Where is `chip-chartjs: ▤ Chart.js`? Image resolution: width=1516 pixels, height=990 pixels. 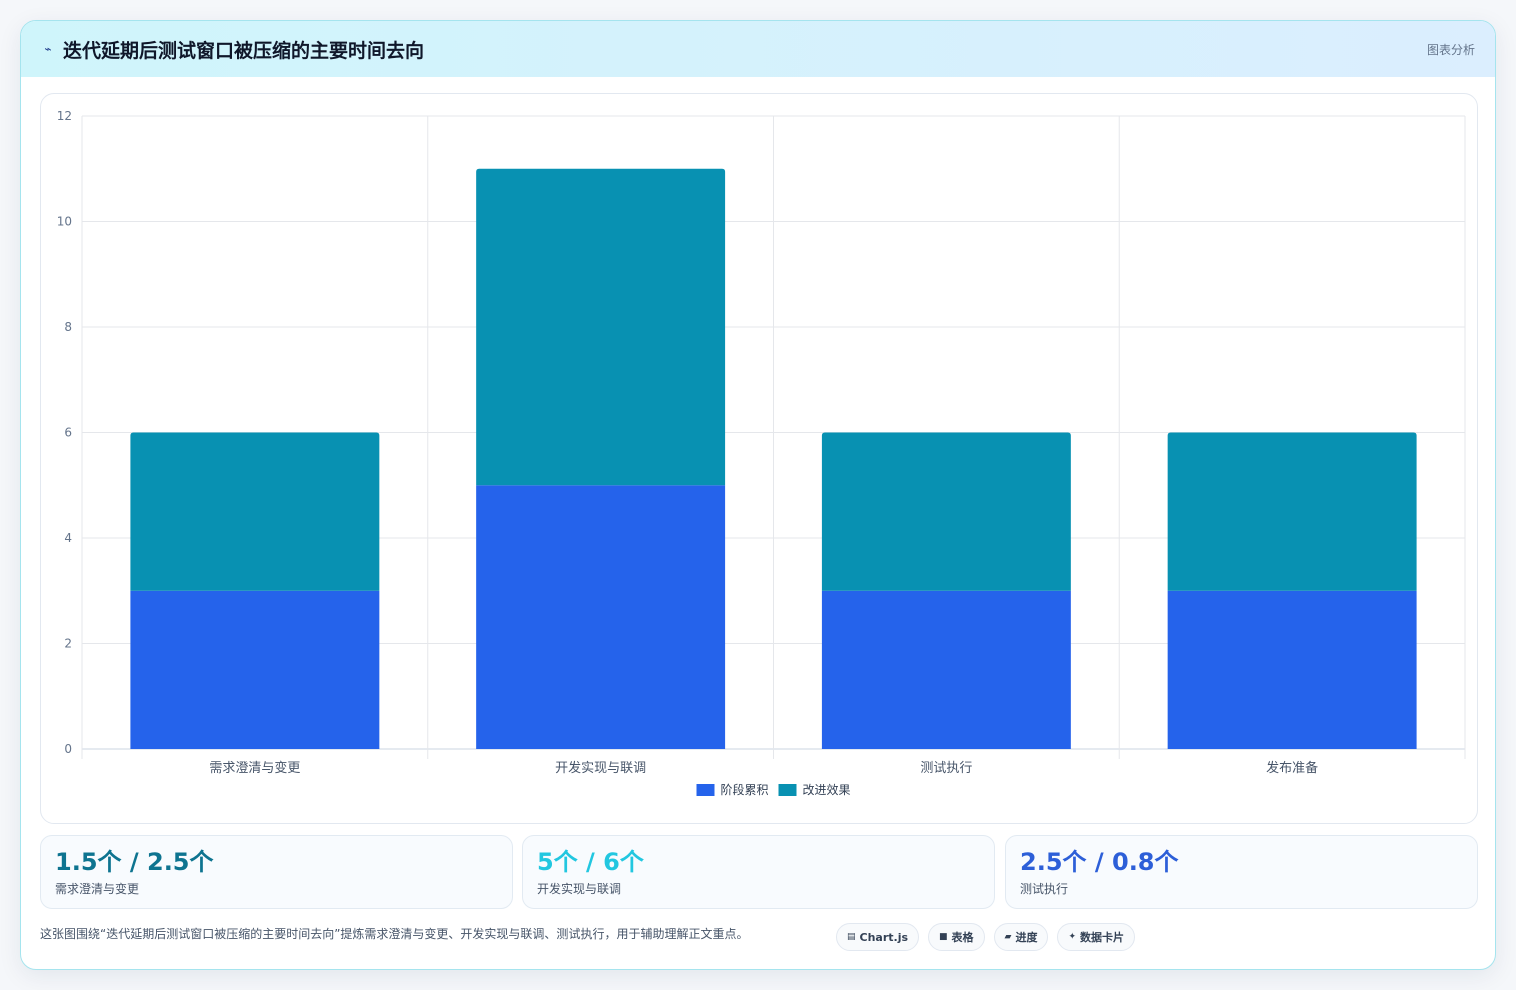
chip-chartjs: ▤ Chart.js is located at coordinates (878, 937).